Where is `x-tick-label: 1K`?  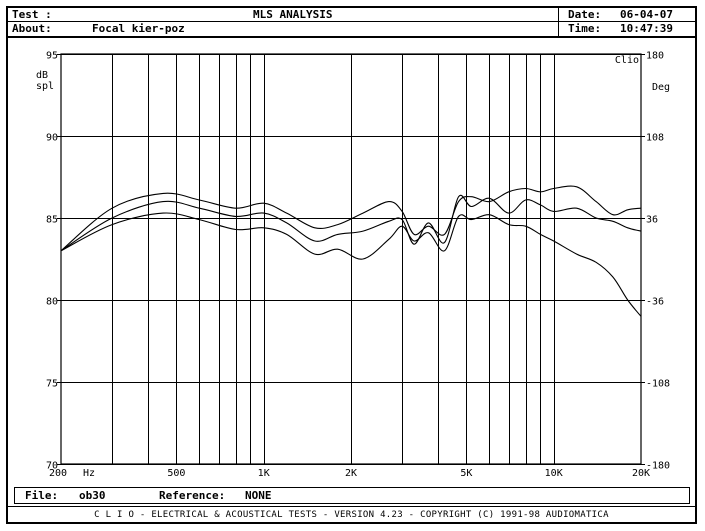
x-tick-label: 1K is located at coordinates (264, 473).